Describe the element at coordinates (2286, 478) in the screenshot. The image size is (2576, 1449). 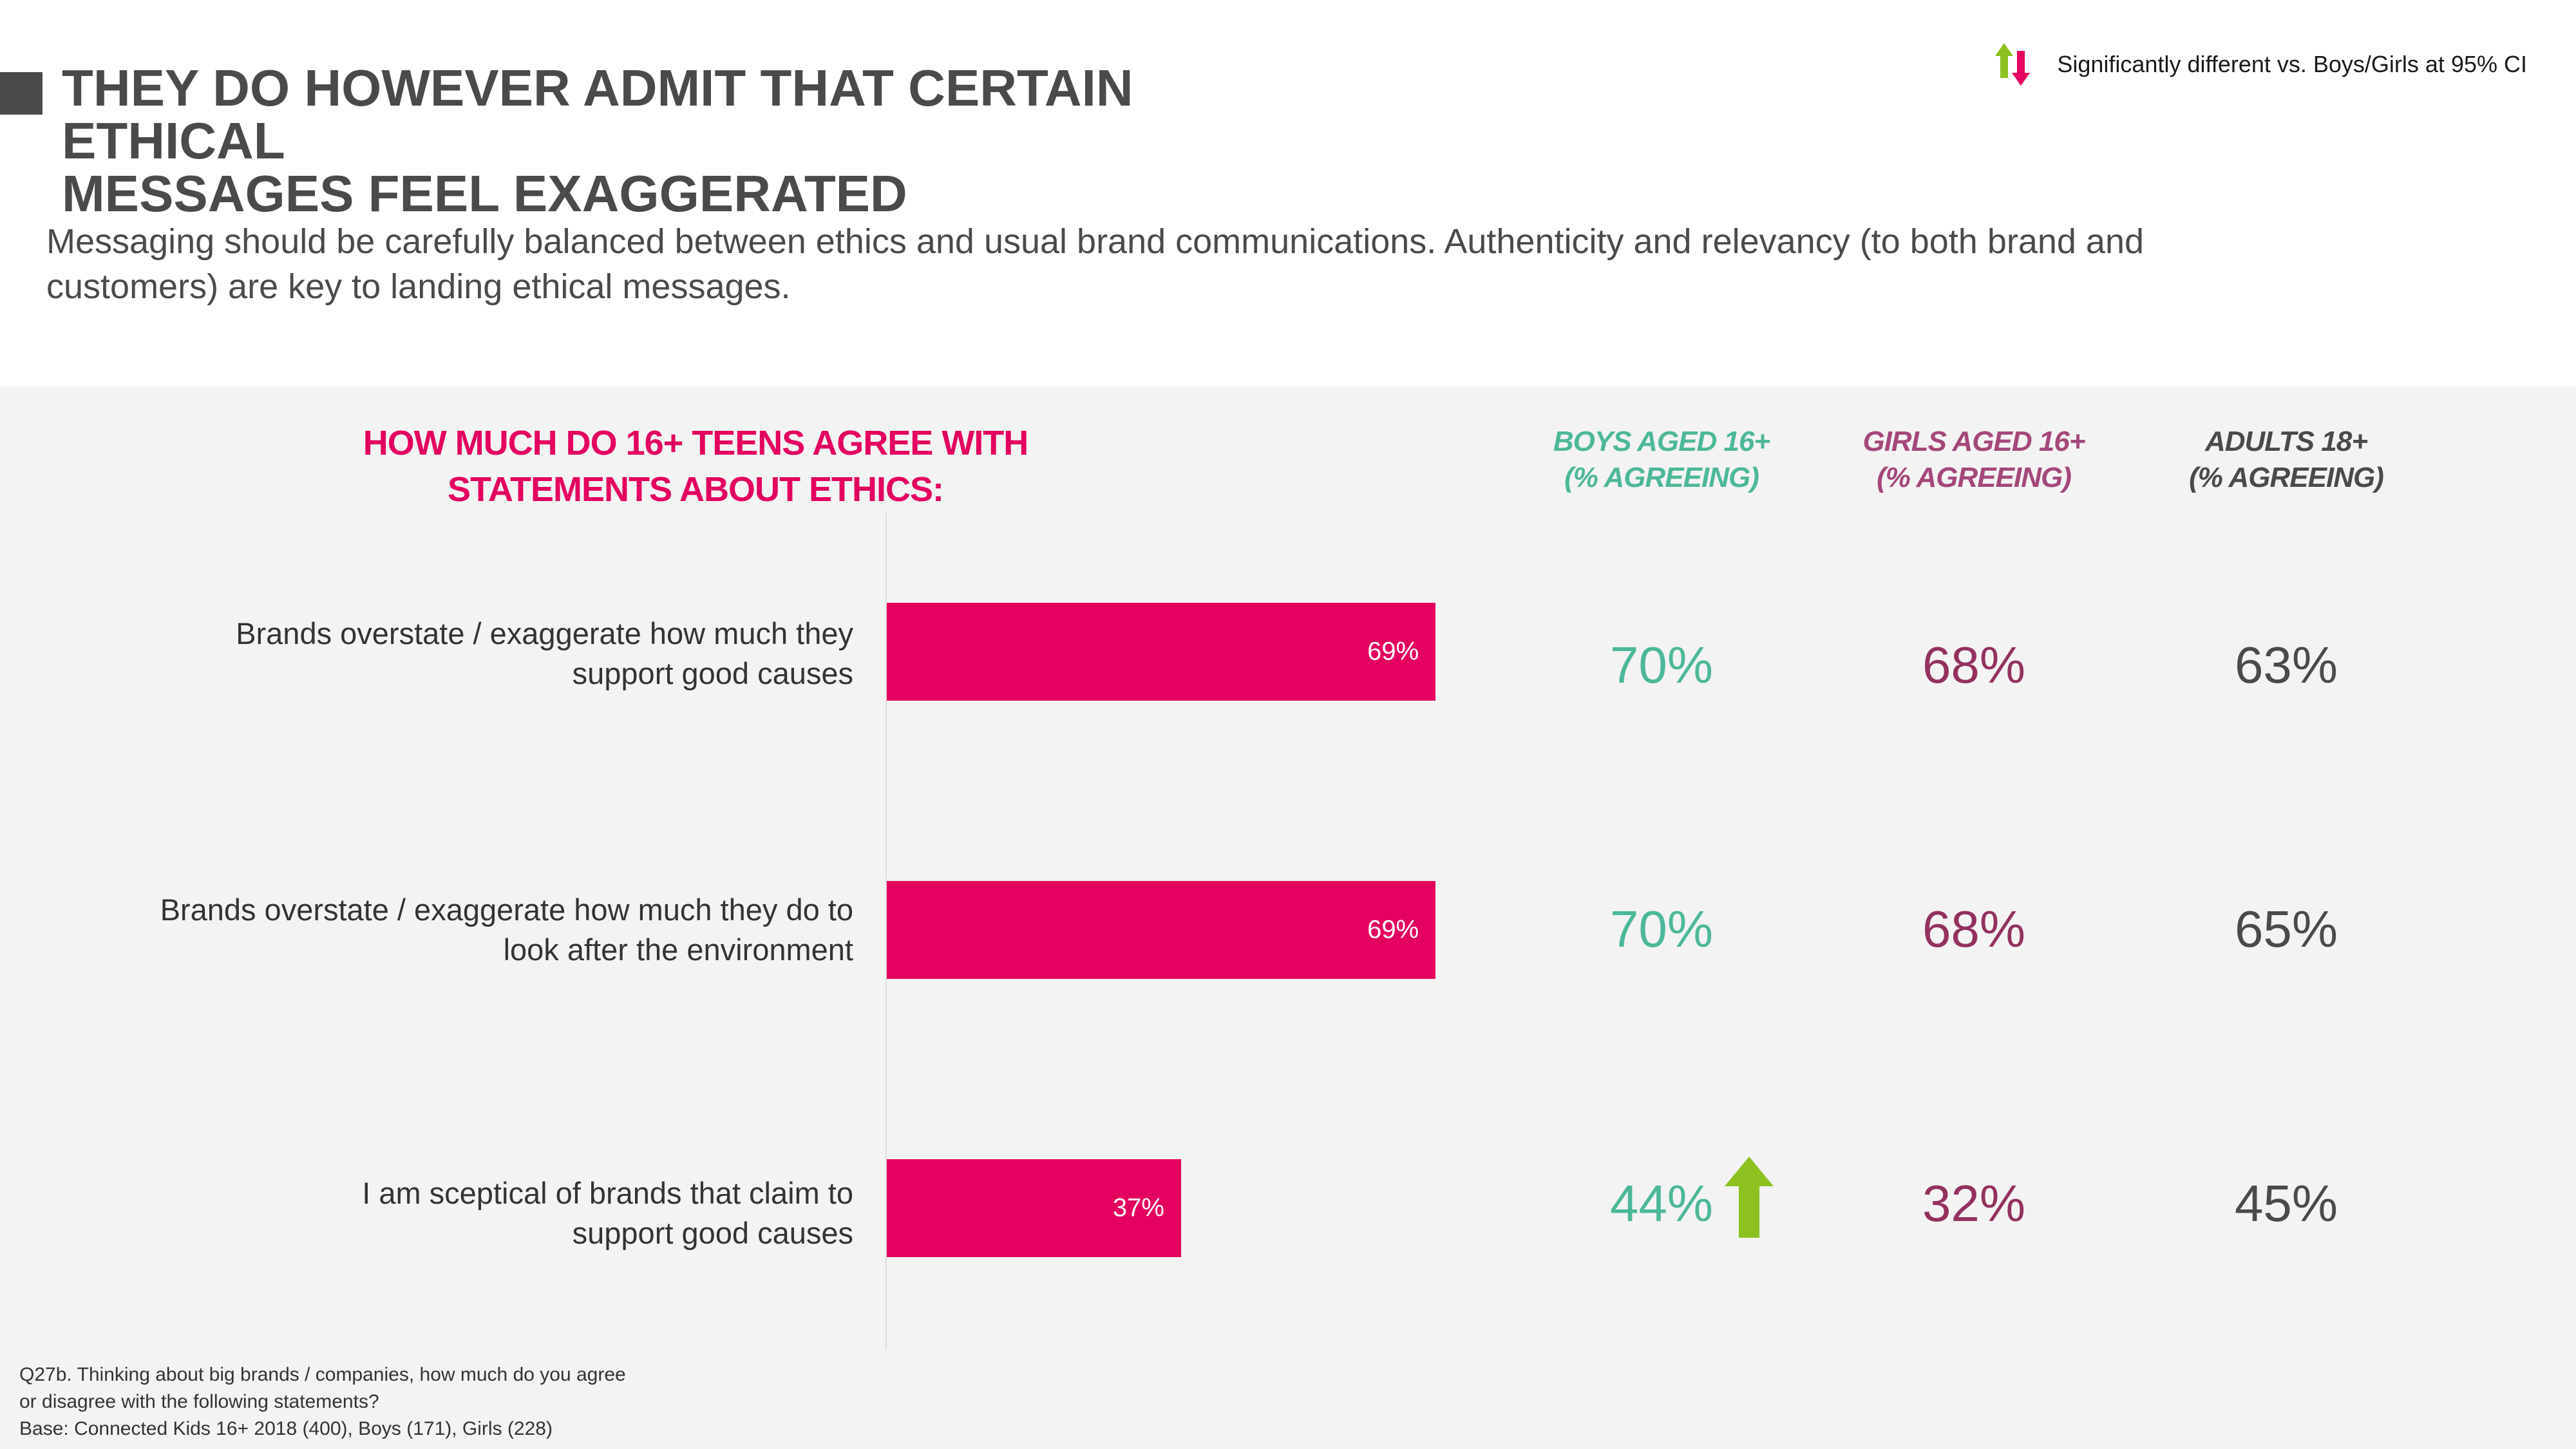
I see `column-header-adults-line-2: (% AGREEING)` at that location.